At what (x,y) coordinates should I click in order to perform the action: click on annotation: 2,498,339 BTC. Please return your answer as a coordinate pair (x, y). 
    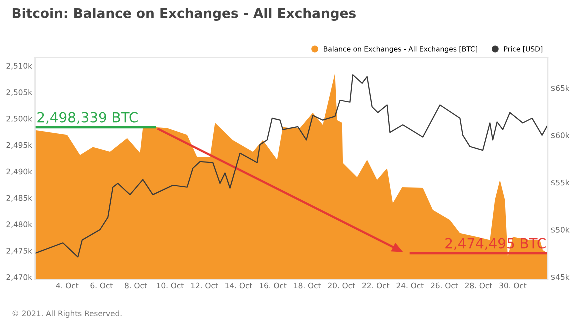
    Looking at the image, I should click on (88, 118).